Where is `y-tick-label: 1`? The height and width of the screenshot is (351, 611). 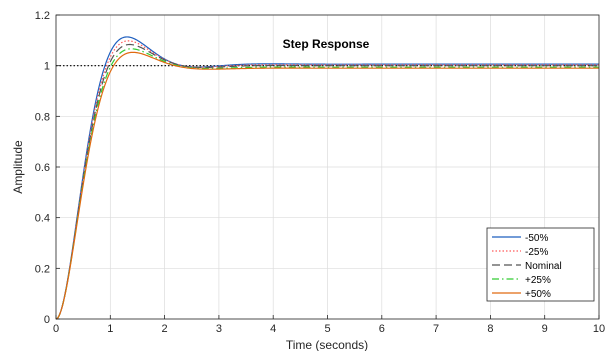
y-tick-label: 1 is located at coordinates (47, 67).